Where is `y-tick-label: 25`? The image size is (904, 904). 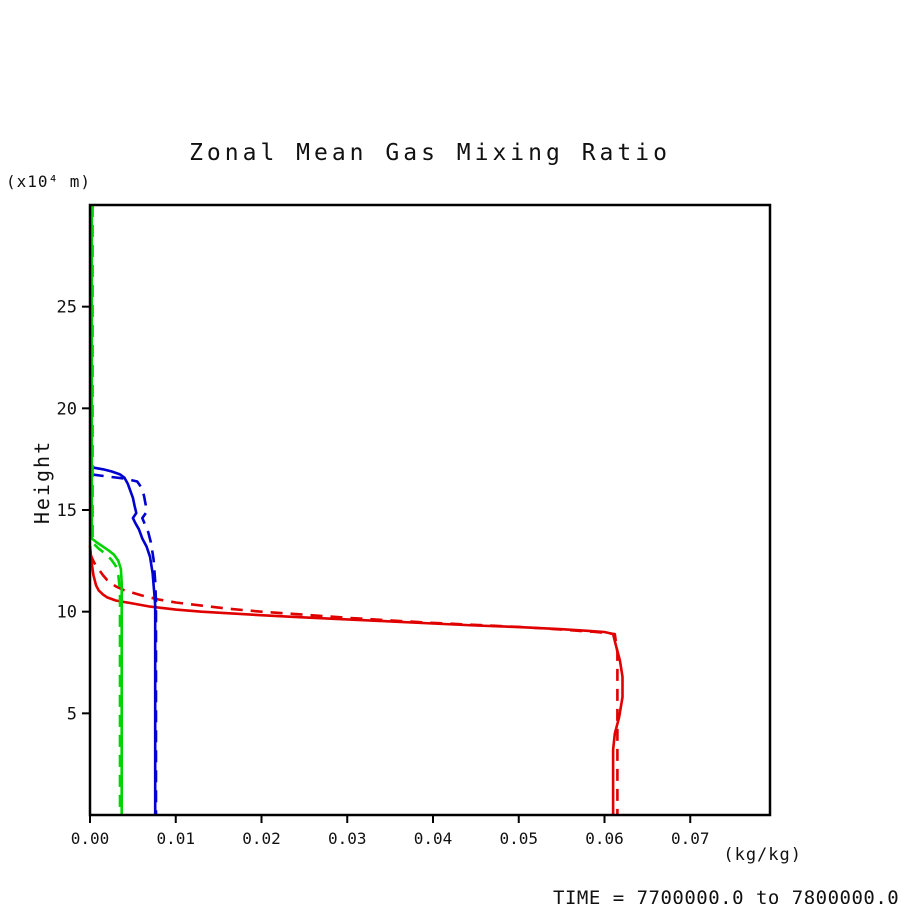
y-tick-label: 25 is located at coordinates (67, 308).